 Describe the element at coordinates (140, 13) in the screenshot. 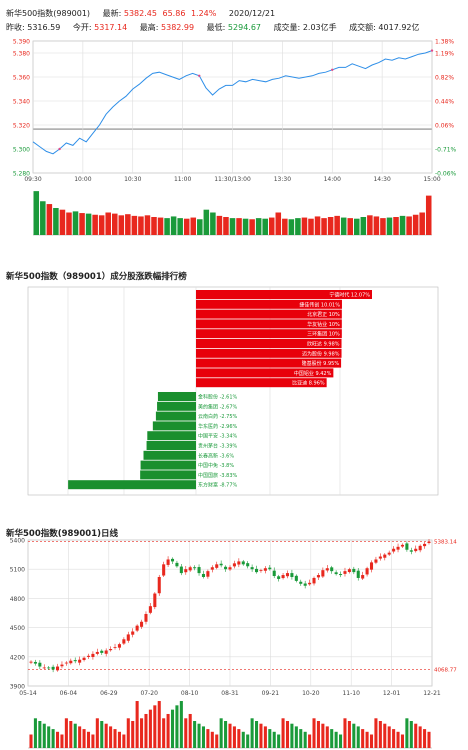

I see `latest-value: 5382.45` at that location.